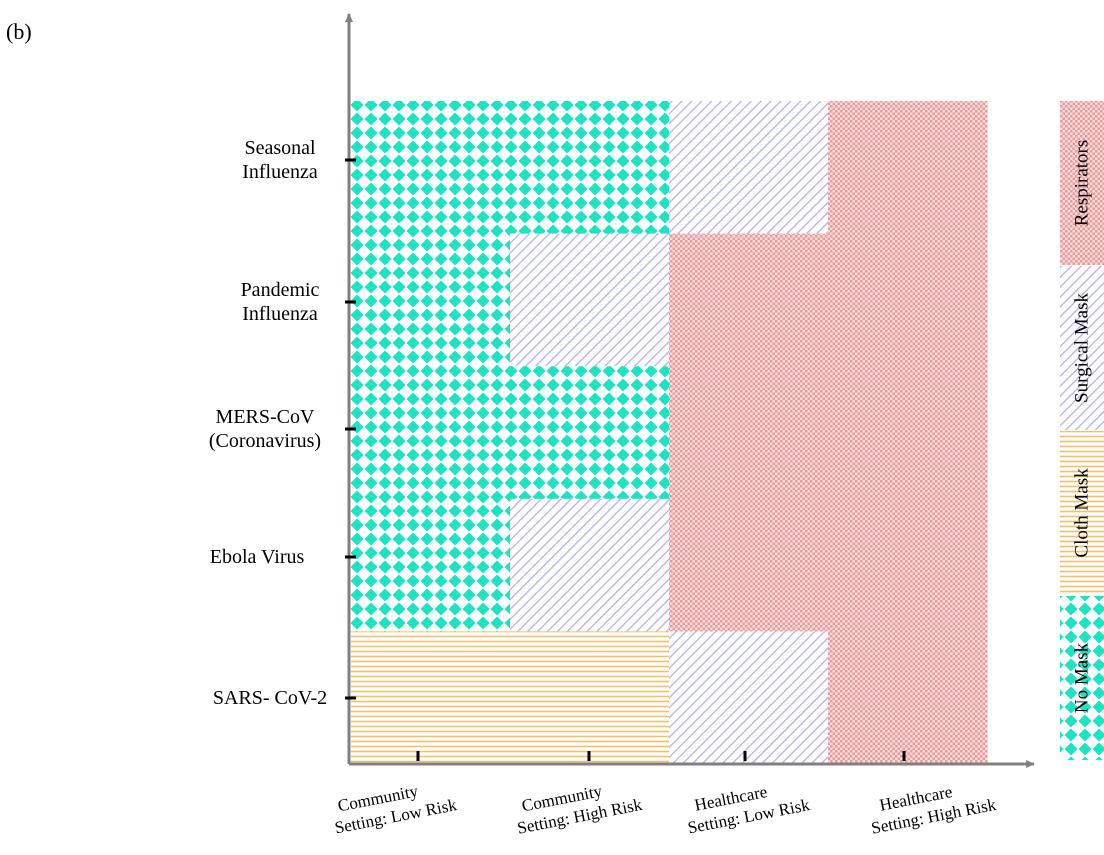  Describe the element at coordinates (350, 429) in the screenshot. I see `y-ticks` at that location.